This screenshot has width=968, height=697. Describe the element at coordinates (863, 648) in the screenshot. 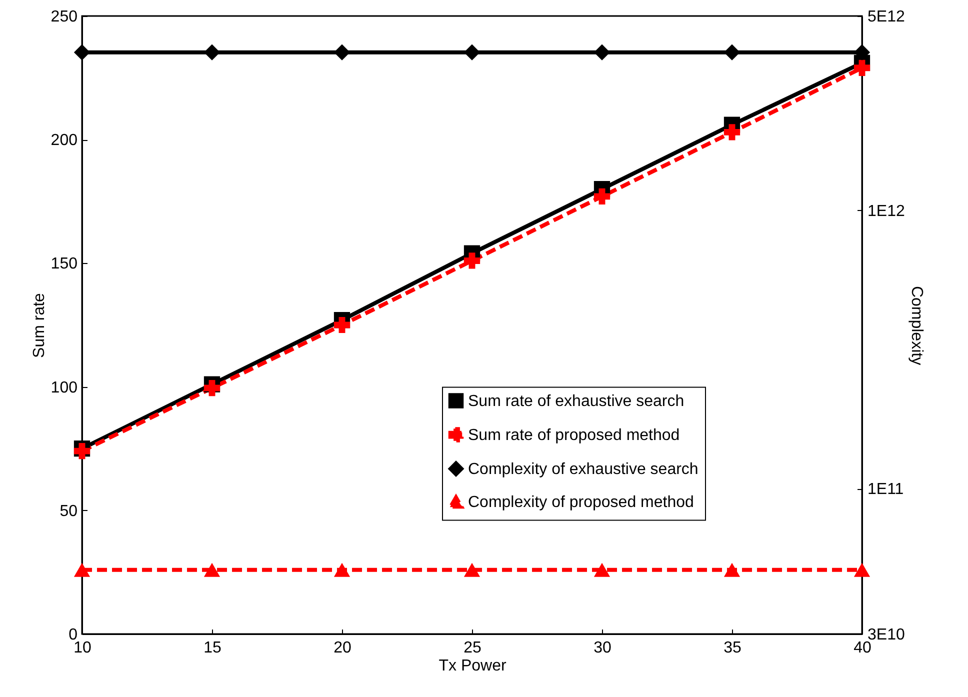

I see `x-tick-label: 40` at that location.